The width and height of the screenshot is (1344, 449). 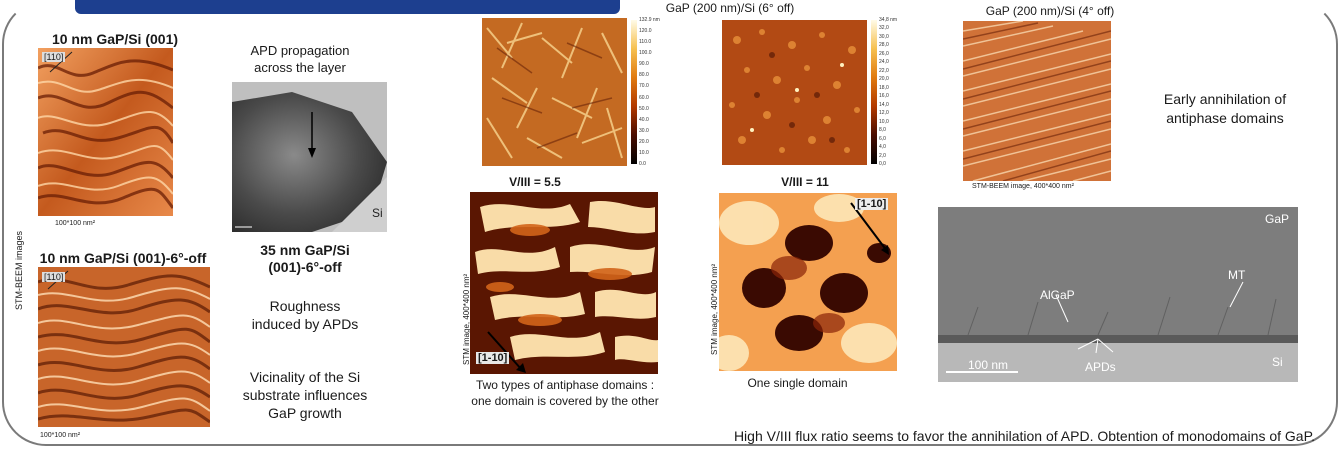 What do you see at coordinates (884, 104) in the screenshot?
I see `afm-11-colorbar-tick: 14,0` at bounding box center [884, 104].